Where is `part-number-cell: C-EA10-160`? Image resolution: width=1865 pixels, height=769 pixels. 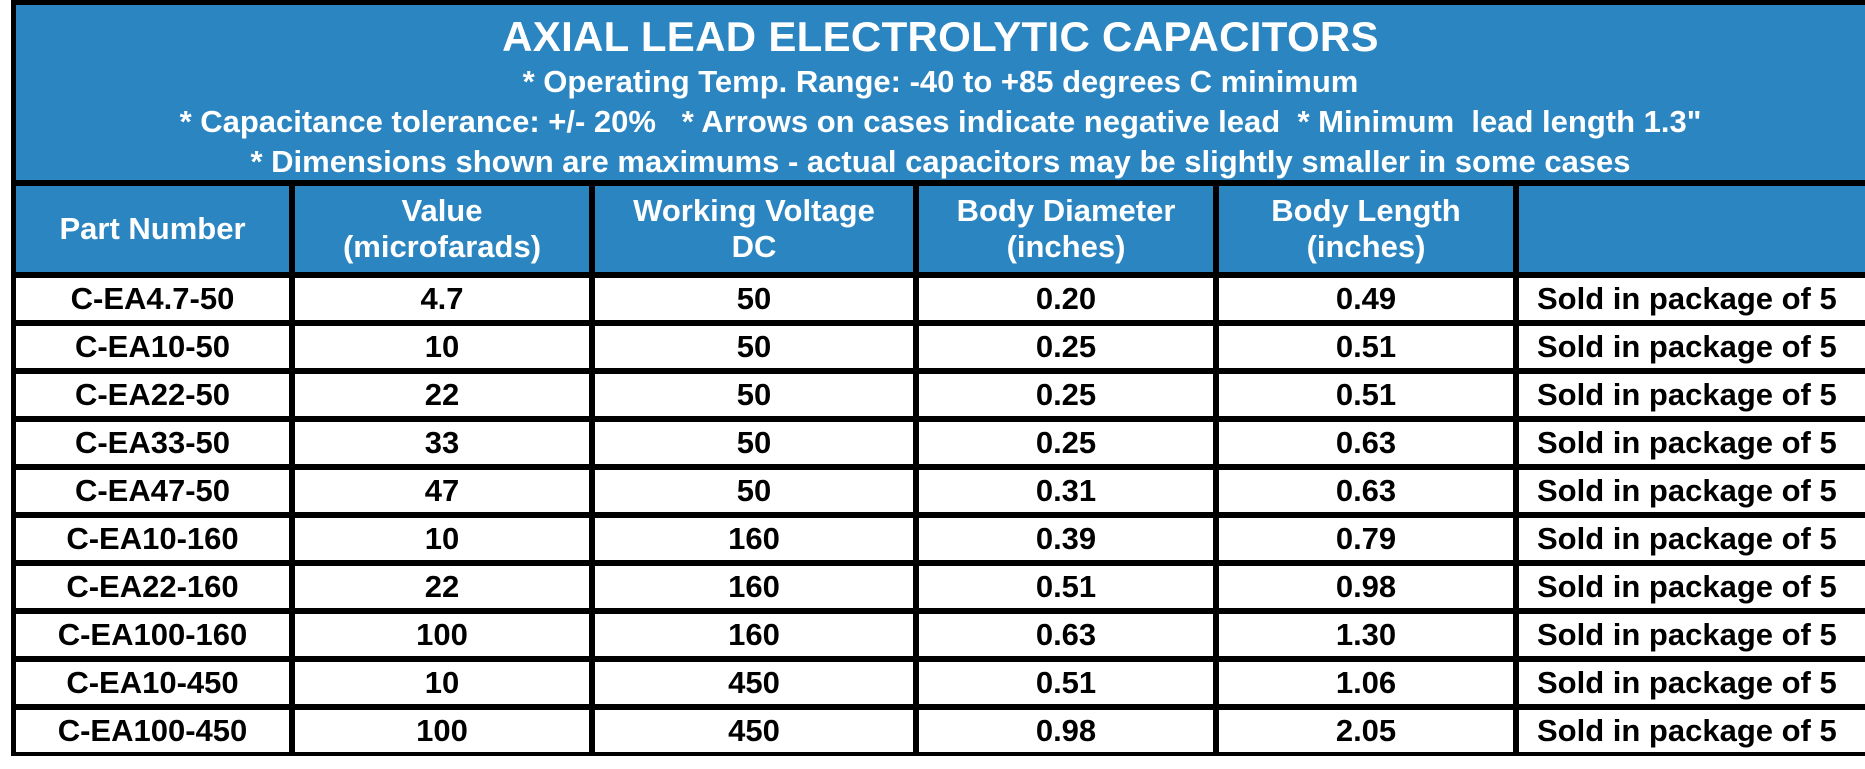
part-number-cell: C-EA10-160 is located at coordinates (152, 539).